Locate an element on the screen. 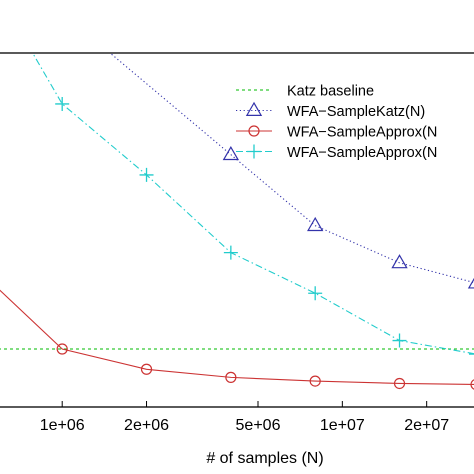  legend-entry: Katz baseline is located at coordinates (305, 92).